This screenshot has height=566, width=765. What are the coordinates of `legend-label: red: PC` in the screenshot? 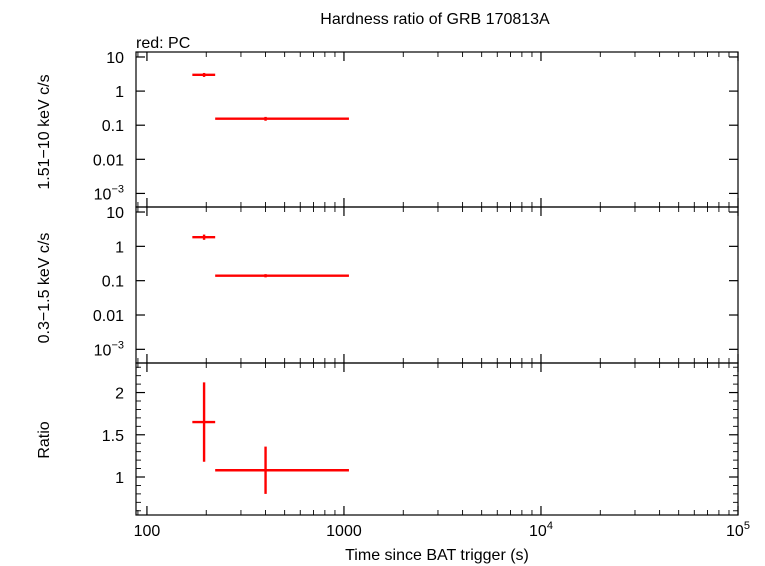 It's located at (163, 43).